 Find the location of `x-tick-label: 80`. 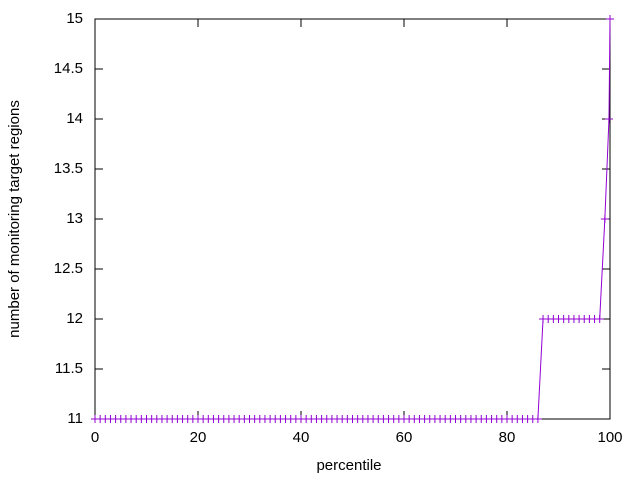

x-tick-label: 80 is located at coordinates (507, 437).